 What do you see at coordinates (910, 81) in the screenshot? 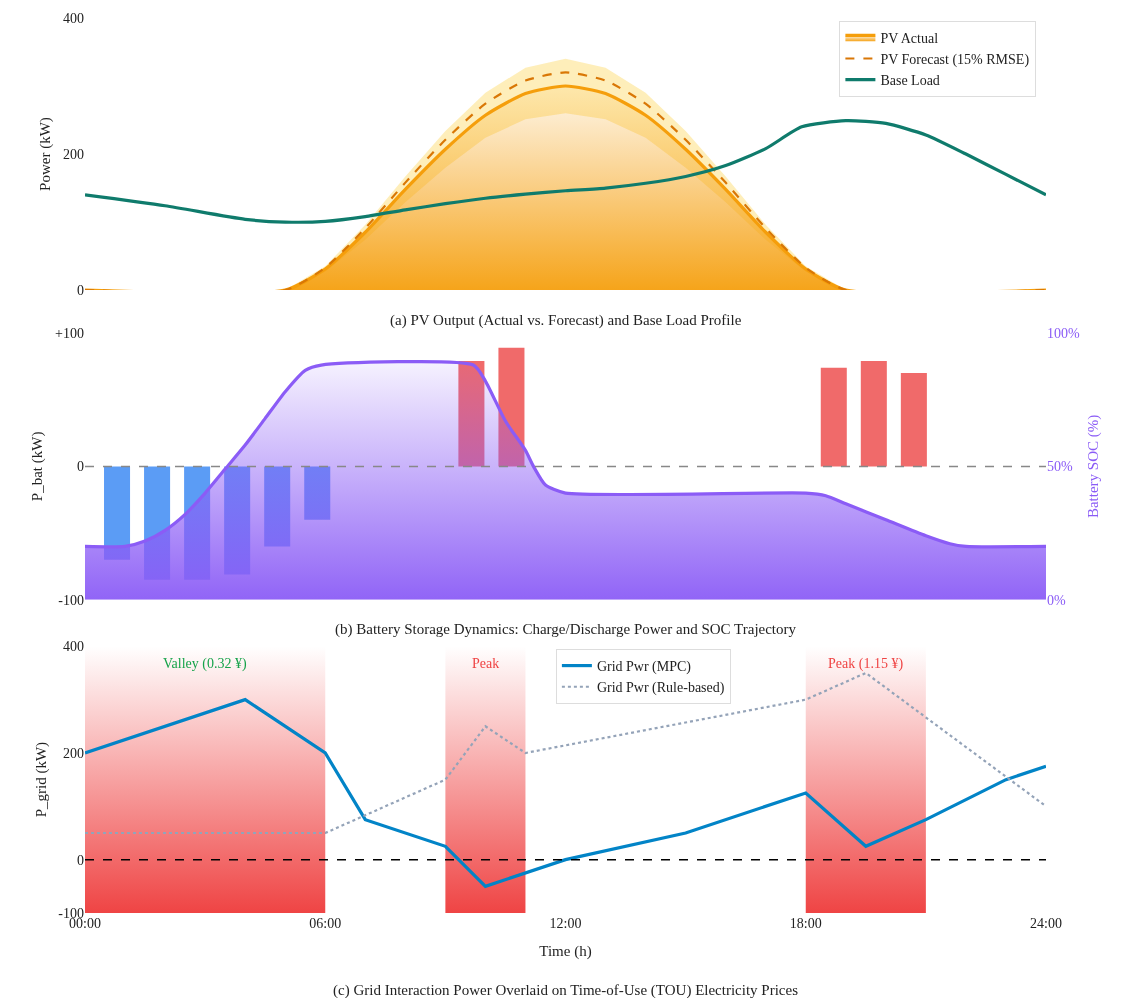
I see `legend-label: Base Load` at bounding box center [910, 81].